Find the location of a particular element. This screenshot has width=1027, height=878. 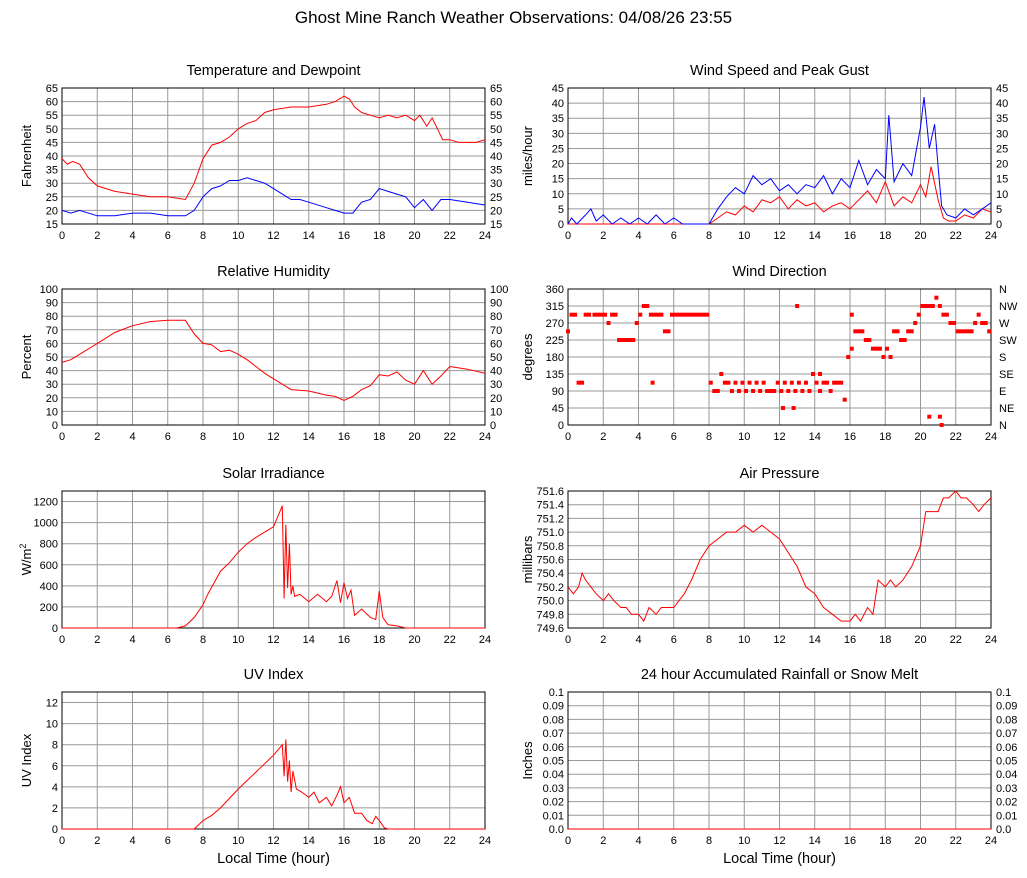

y-tick-label: 0.03 is located at coordinates (553, 789).